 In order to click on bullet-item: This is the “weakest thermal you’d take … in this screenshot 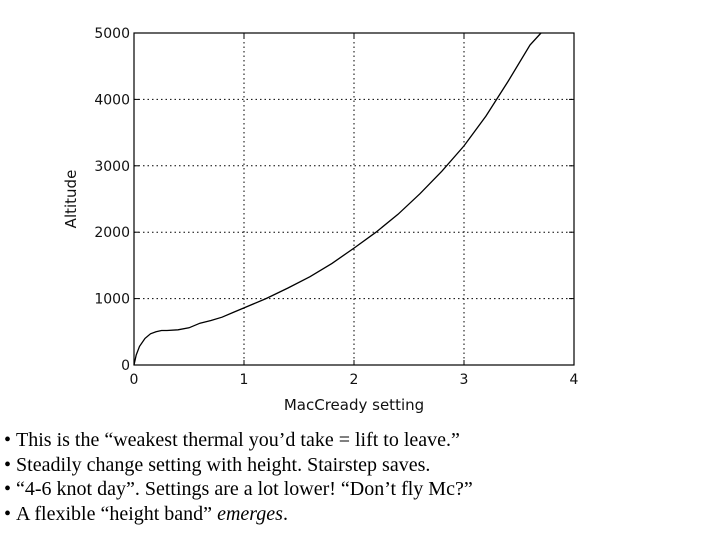, I will do `click(238, 440)`.